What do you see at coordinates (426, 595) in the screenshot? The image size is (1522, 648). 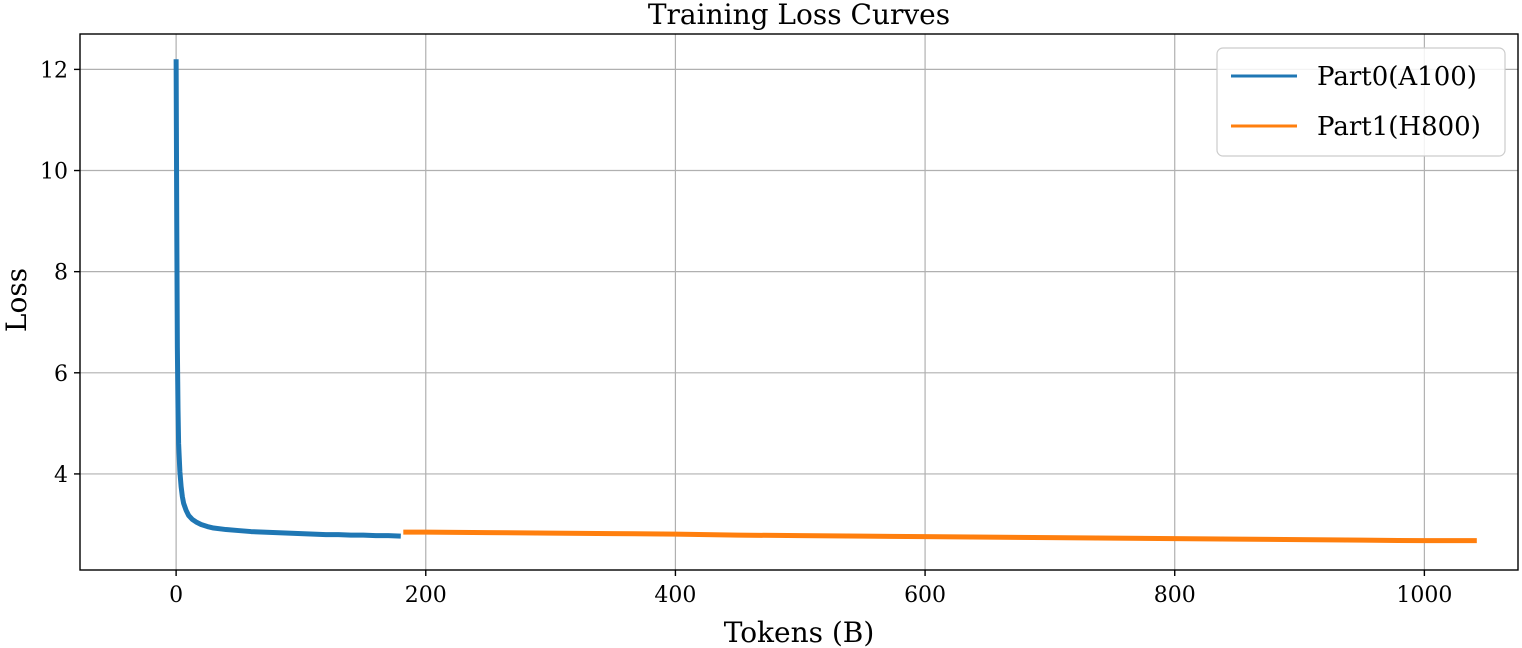 I see `x-tick-label: 200` at bounding box center [426, 595].